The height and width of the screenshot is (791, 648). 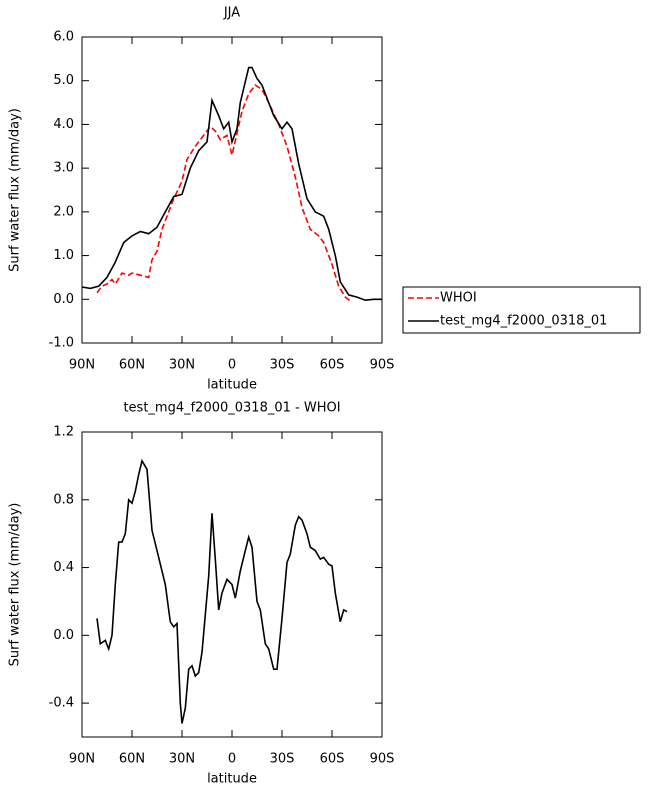 I want to click on y-tick-label: -0.4, so click(x=61, y=703).